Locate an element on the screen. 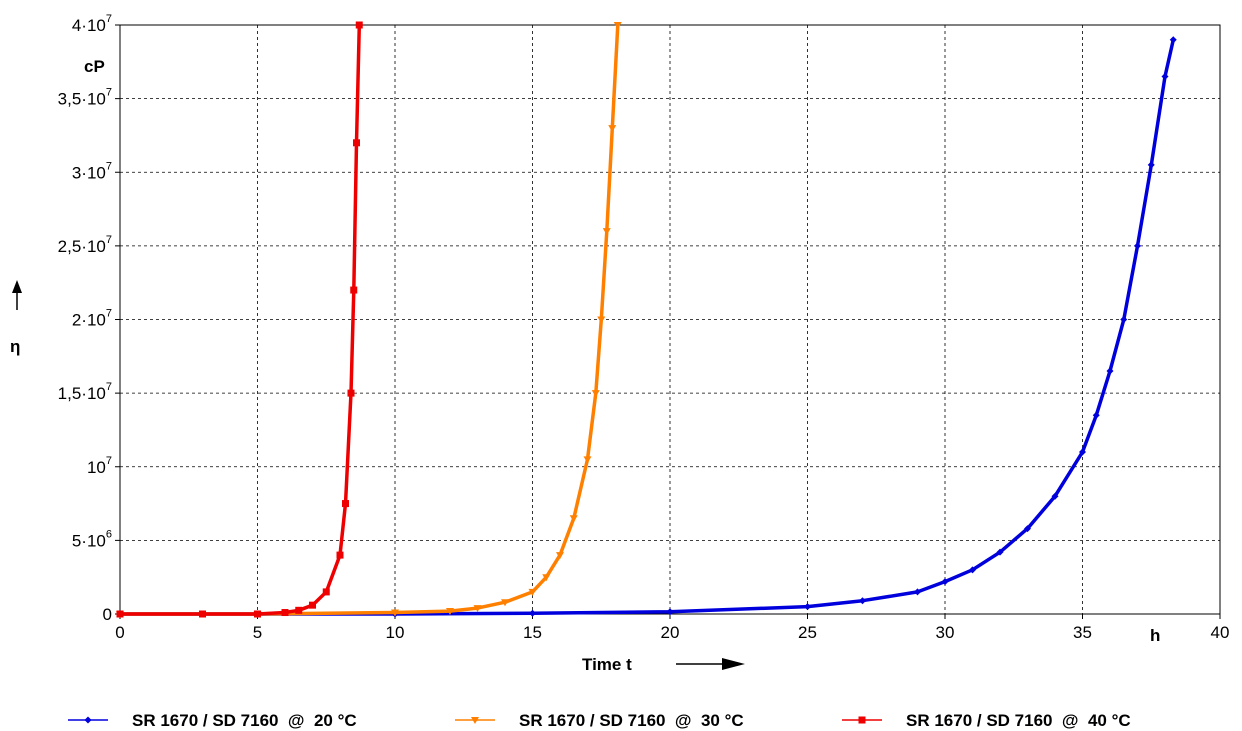 This screenshot has width=1242, height=731. legend-item: SR 1670 / SD 7160 @ 20 °C is located at coordinates (212, 720).